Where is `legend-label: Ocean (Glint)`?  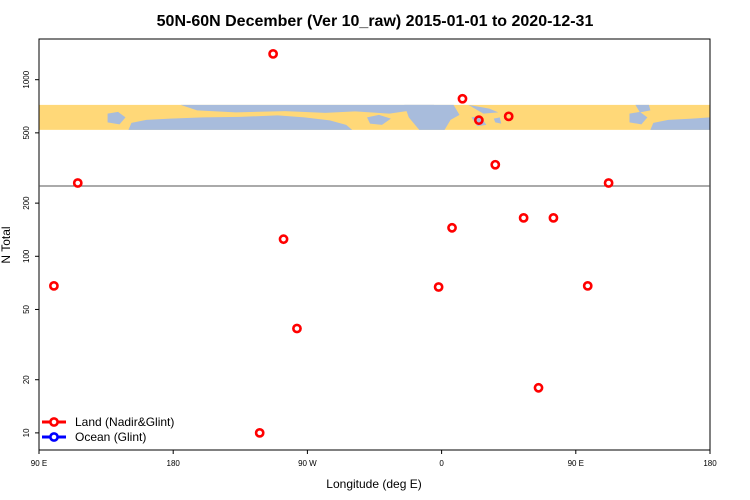
legend-label: Ocean (Glint) is located at coordinates (110, 437).